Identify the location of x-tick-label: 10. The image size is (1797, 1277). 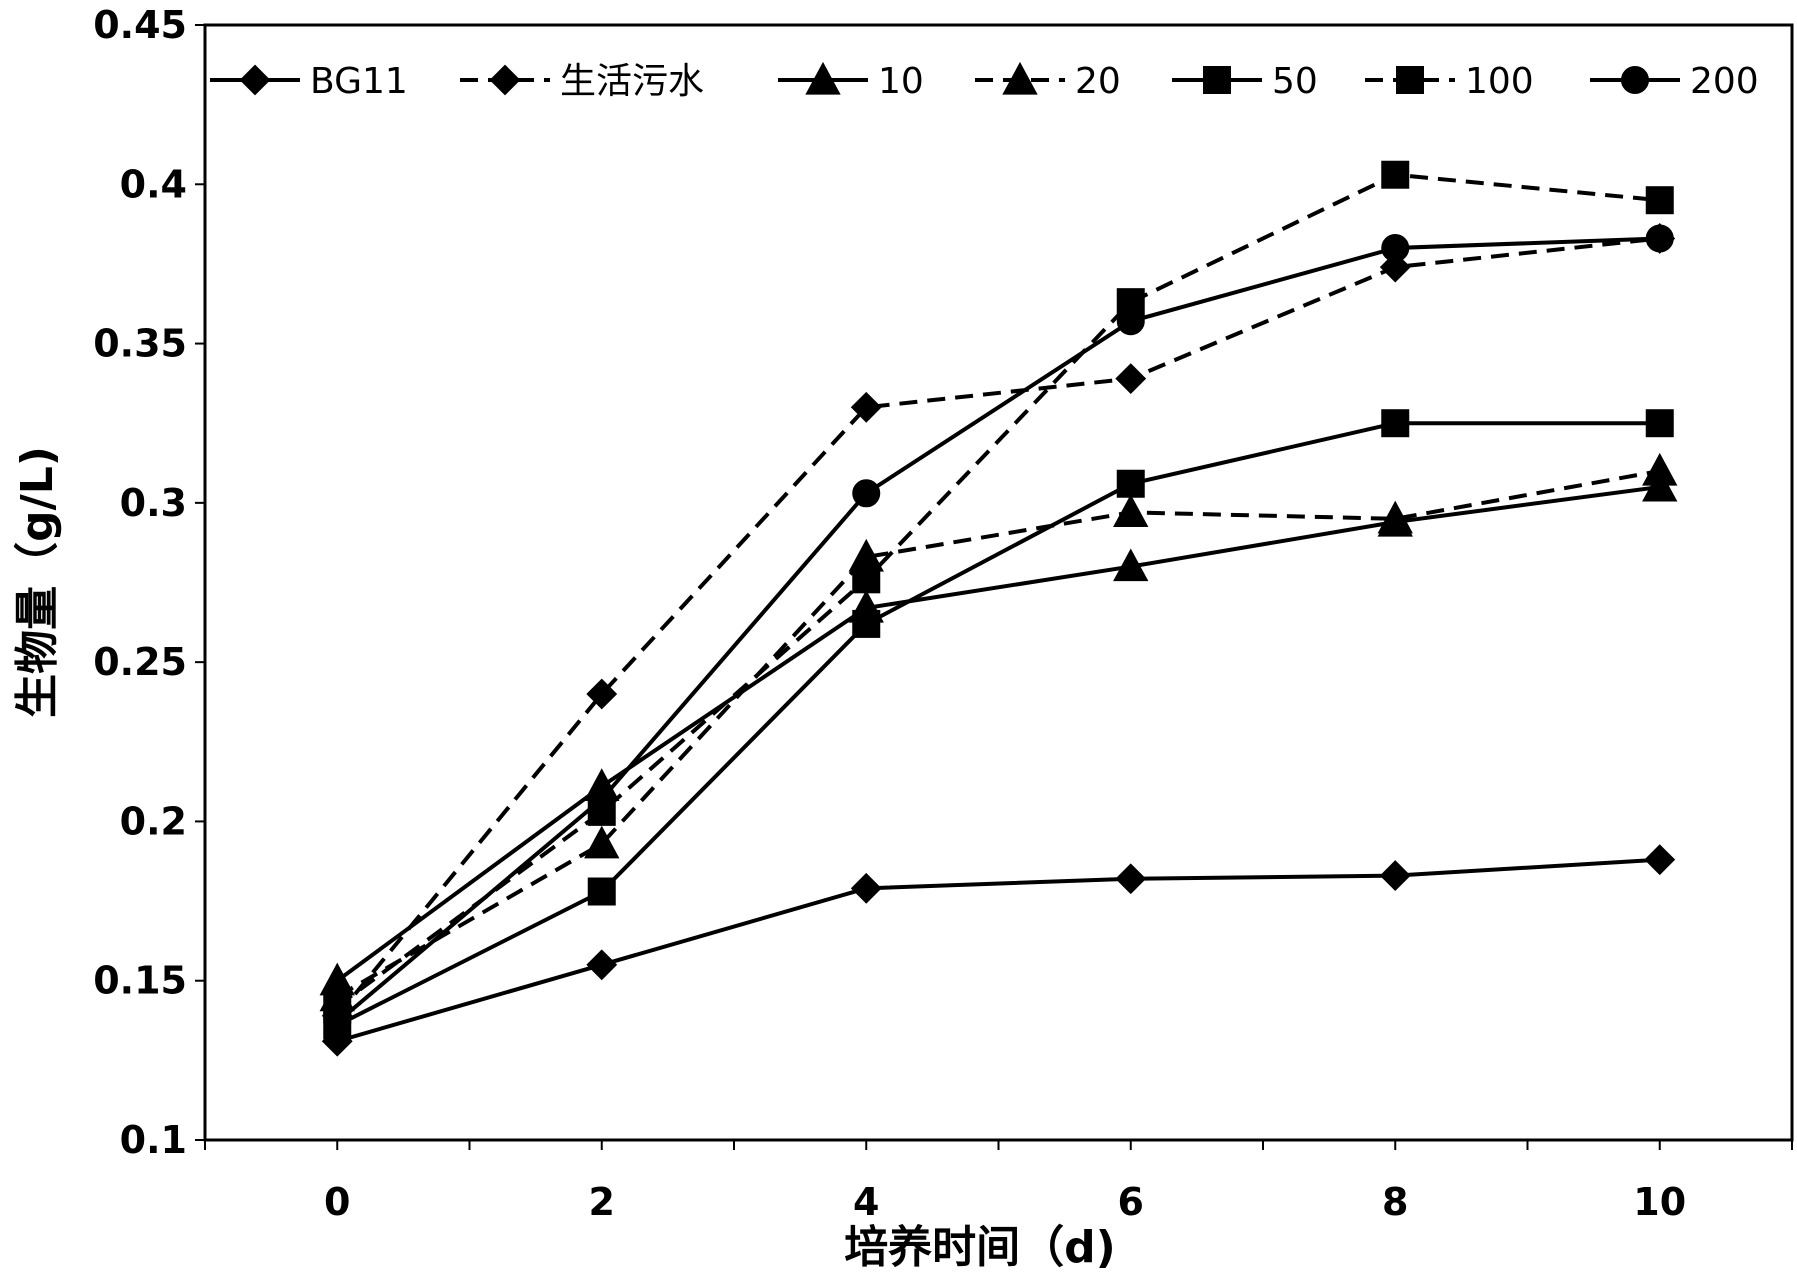
(1659, 1202).